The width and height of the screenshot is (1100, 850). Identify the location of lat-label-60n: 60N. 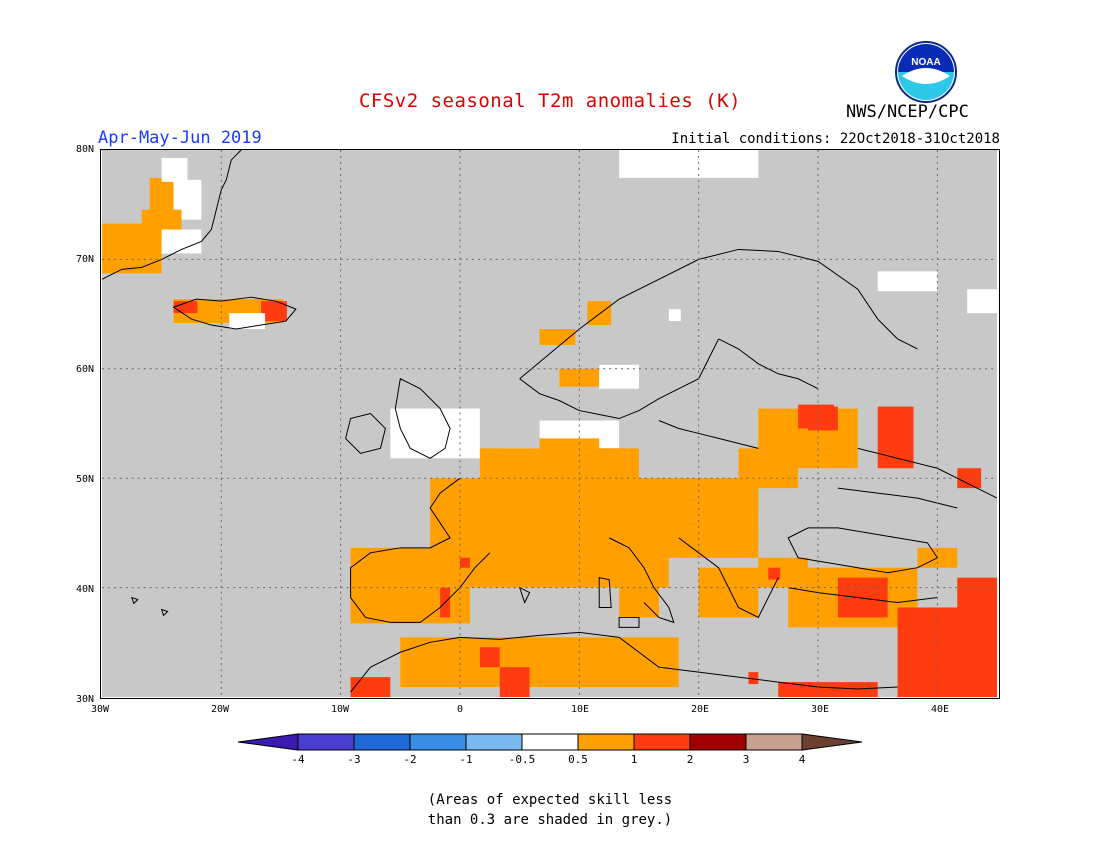
(84, 369).